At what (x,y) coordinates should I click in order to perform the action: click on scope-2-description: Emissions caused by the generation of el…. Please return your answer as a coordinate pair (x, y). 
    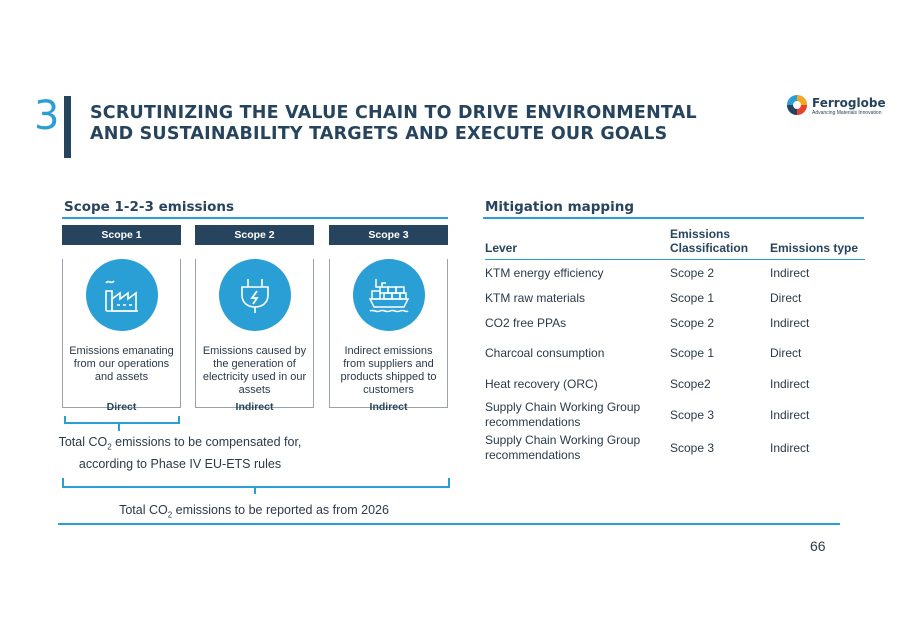
    Looking at the image, I should click on (254, 370).